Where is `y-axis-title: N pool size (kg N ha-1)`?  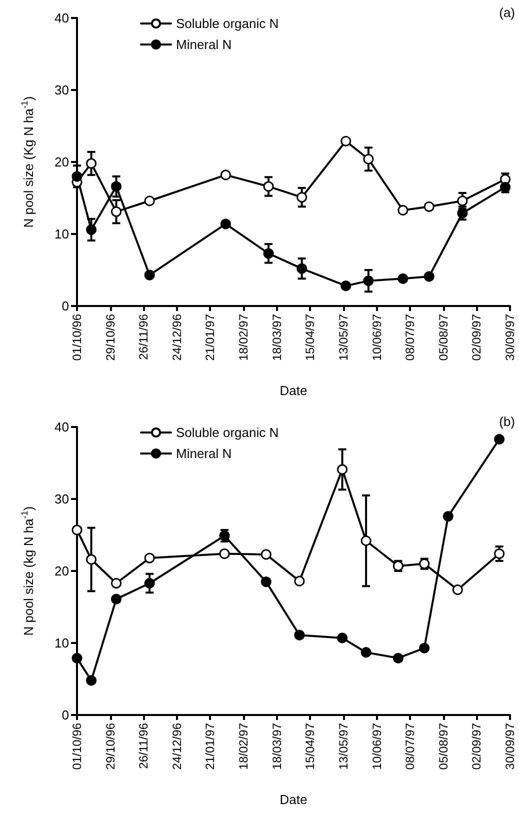
y-axis-title: N pool size (kg N ha-1) is located at coordinates (28, 571).